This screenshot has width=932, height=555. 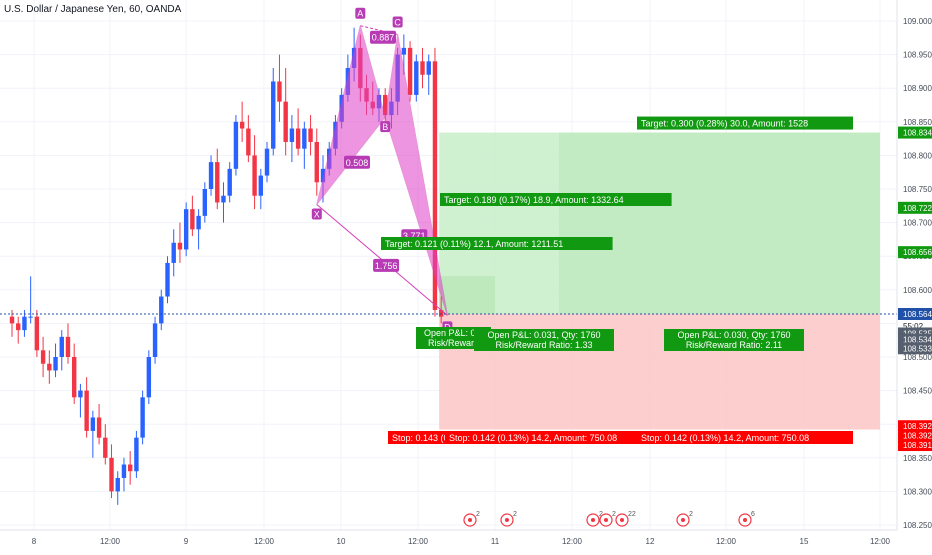 I want to click on pattern-point-label: C, so click(x=397, y=22).